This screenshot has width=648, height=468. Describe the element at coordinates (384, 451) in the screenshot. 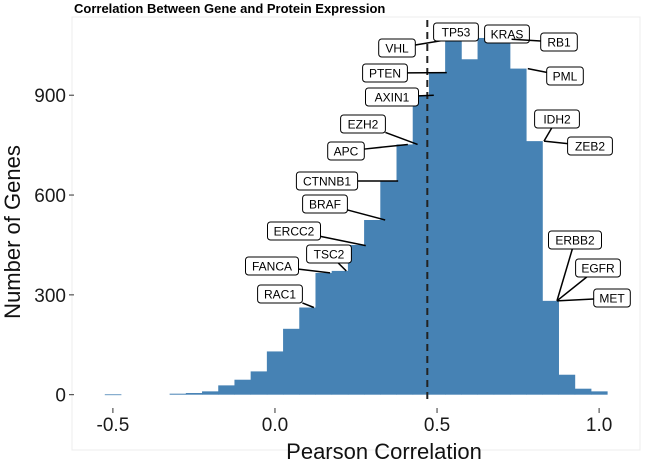

I see `x-axis-title: Pearson Correlation` at that location.